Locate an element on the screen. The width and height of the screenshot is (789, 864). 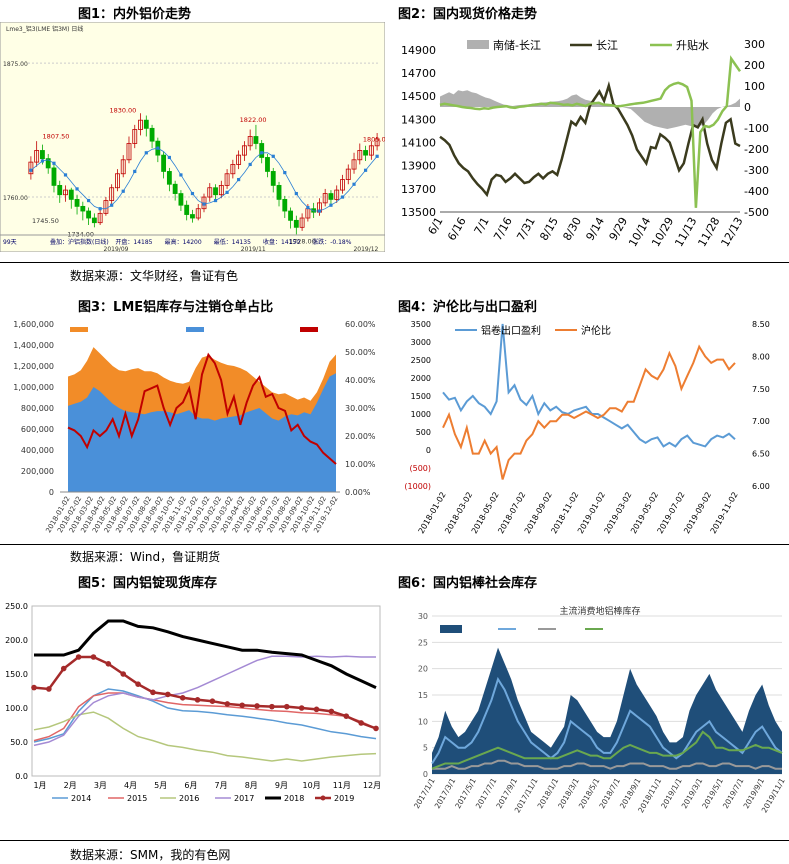
fig5-xtick-label: 4月 is located at coordinates (130, 785).